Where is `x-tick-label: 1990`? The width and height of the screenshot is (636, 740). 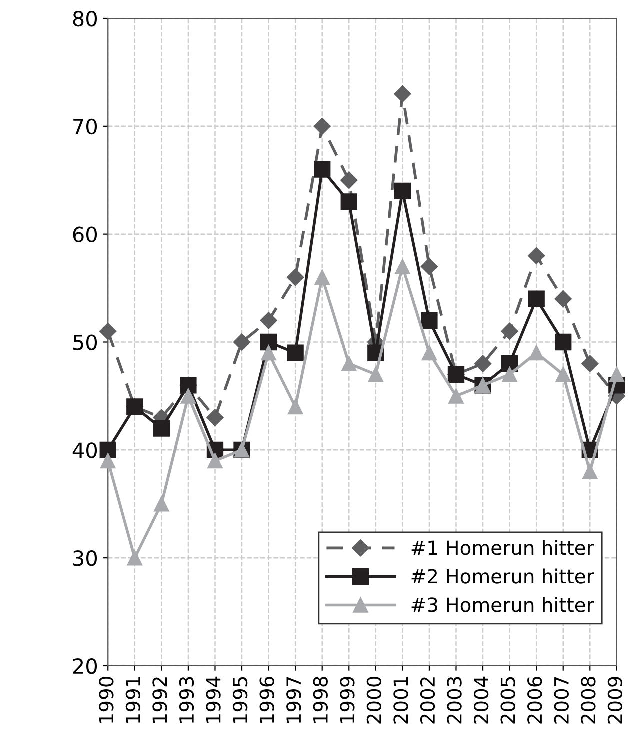
x-tick-label: 1990 is located at coordinates (106, 700).